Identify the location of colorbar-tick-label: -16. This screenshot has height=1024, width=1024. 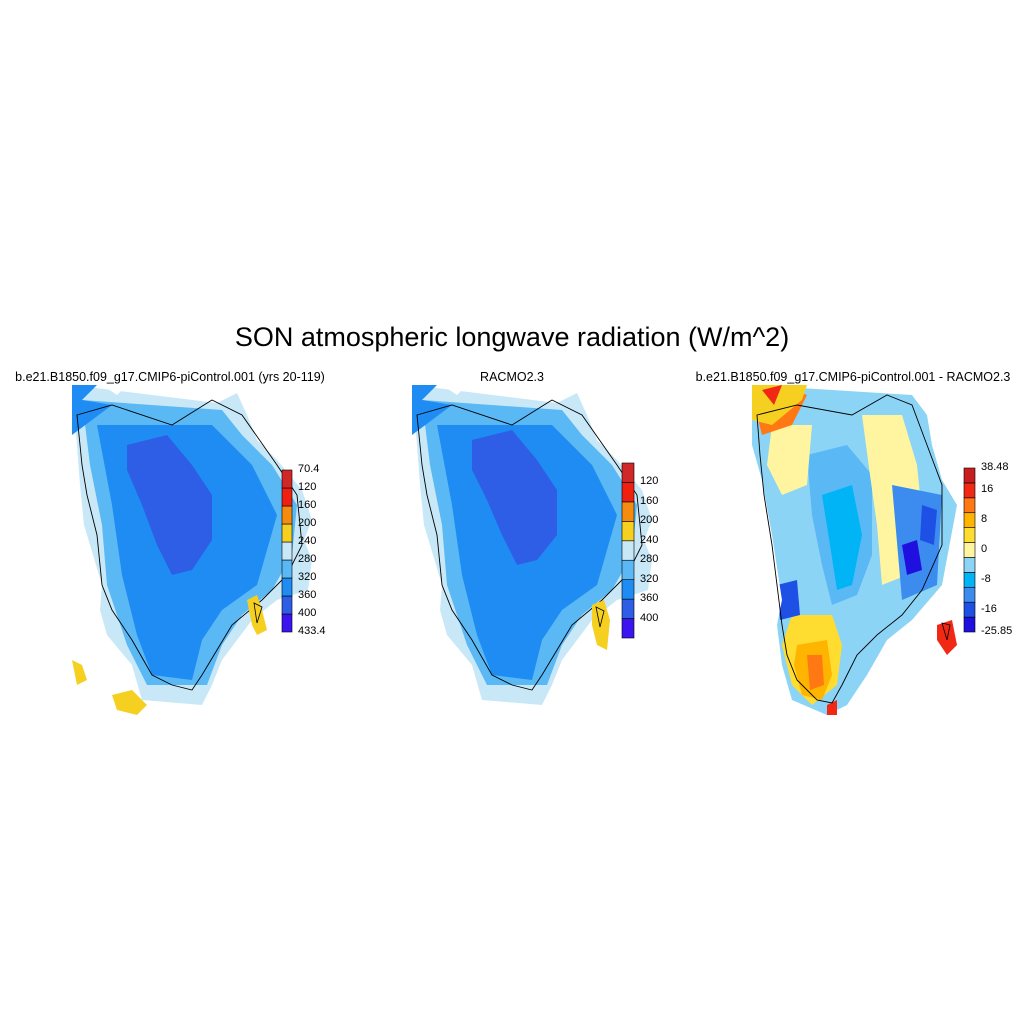
(989, 608).